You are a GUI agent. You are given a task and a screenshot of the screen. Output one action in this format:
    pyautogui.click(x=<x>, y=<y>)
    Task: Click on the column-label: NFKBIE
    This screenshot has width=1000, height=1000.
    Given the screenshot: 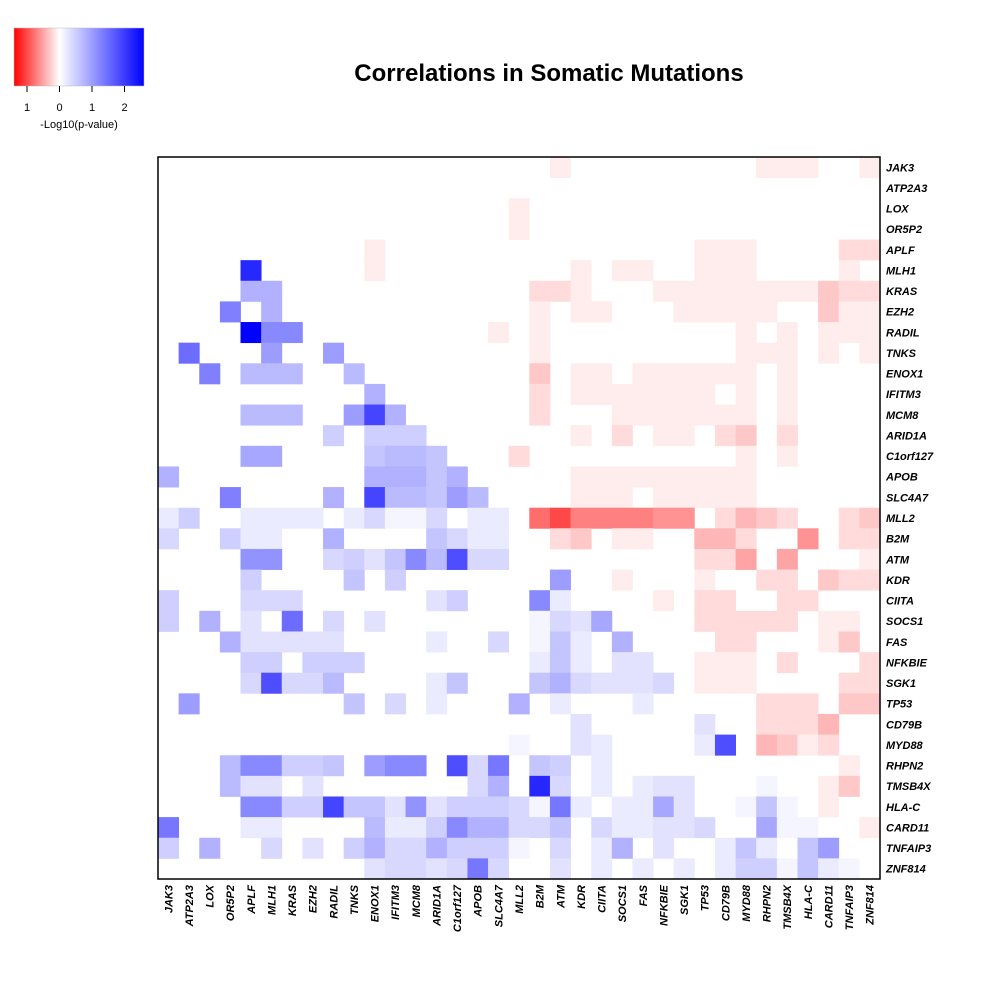 What is the action you would take?
    pyautogui.click(x=664, y=905)
    